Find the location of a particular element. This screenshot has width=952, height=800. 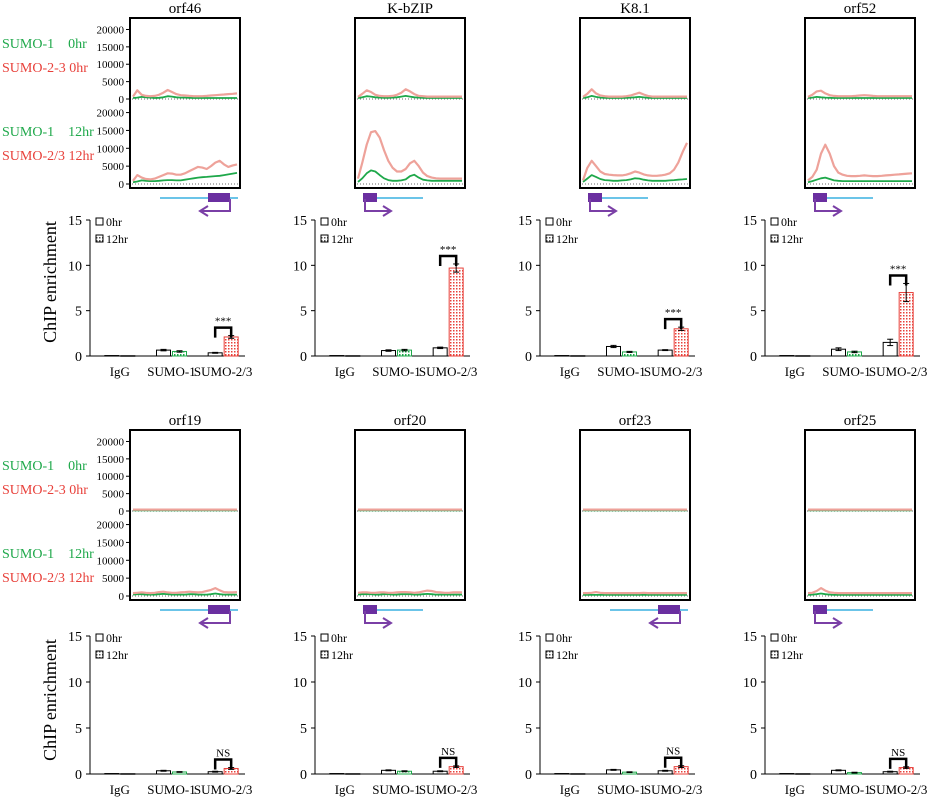

panel-title: orf20 is located at coordinates (410, 421).